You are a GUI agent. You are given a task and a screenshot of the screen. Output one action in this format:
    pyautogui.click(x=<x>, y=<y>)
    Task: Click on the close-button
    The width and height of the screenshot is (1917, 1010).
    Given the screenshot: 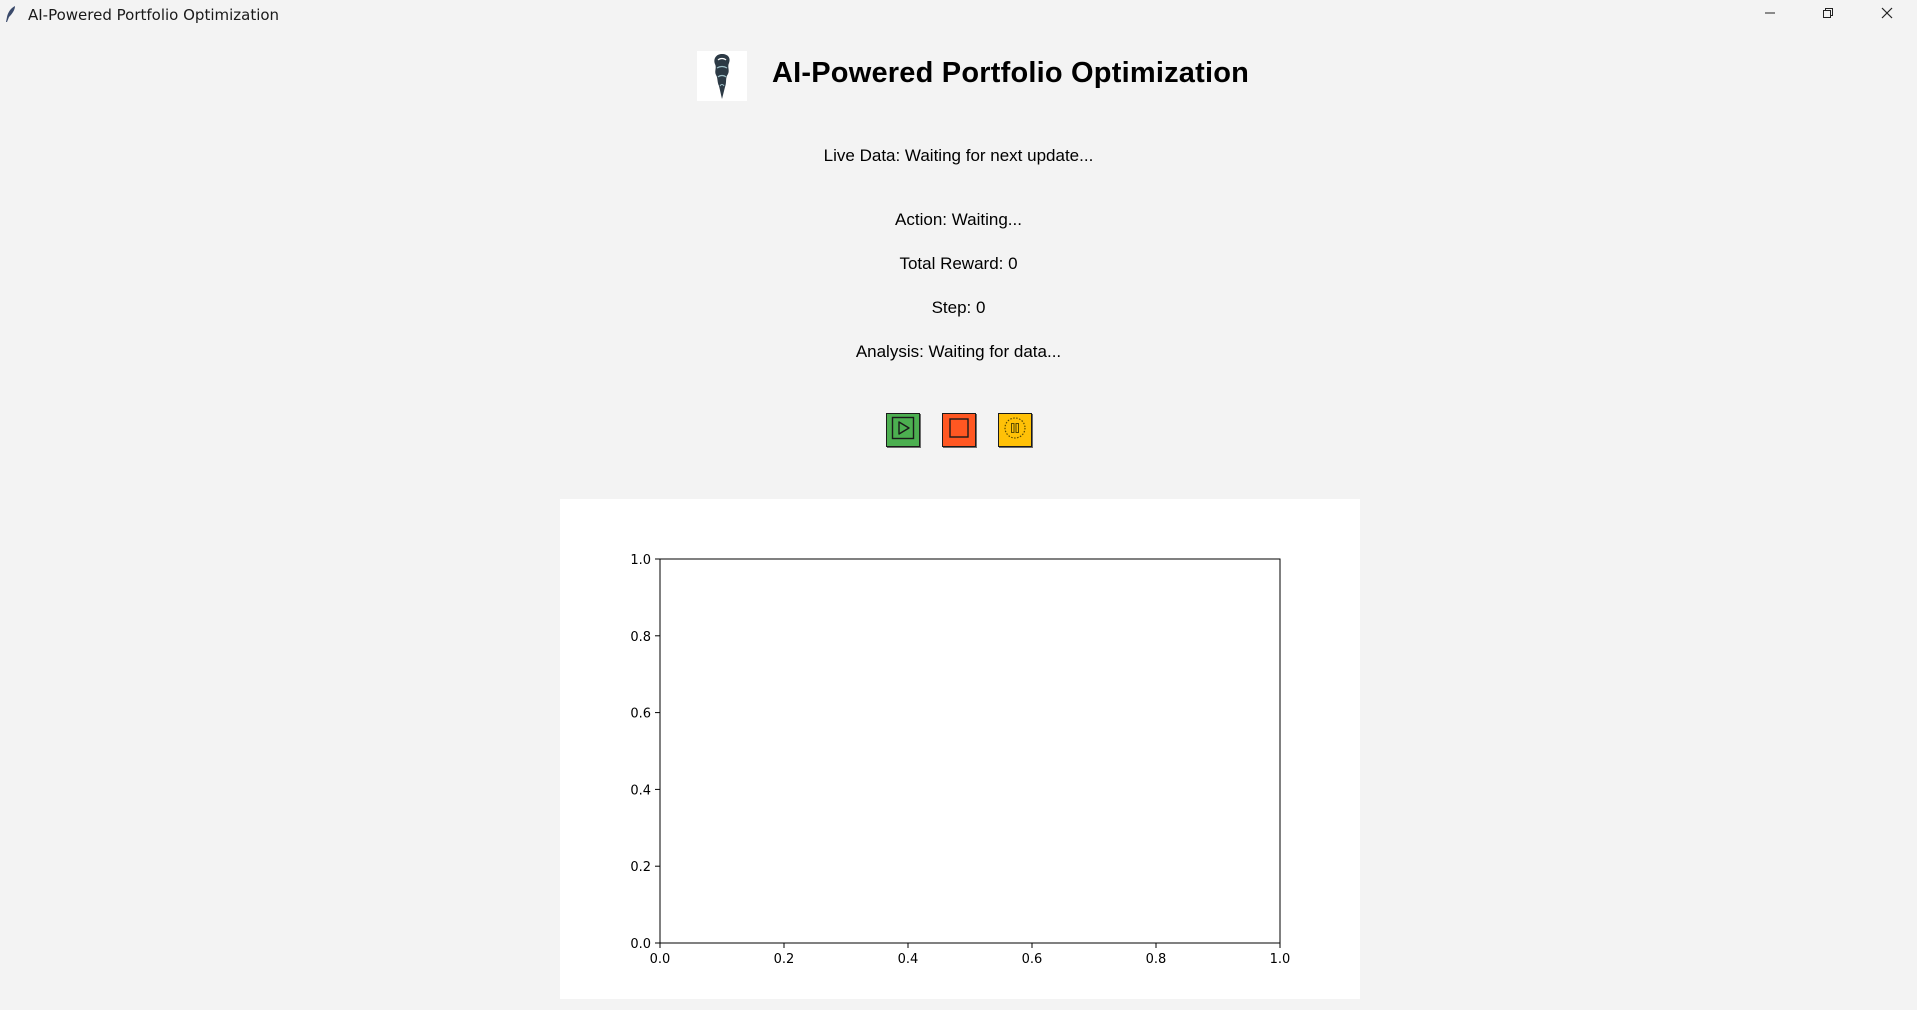 What is the action you would take?
    pyautogui.click(x=1887, y=15)
    